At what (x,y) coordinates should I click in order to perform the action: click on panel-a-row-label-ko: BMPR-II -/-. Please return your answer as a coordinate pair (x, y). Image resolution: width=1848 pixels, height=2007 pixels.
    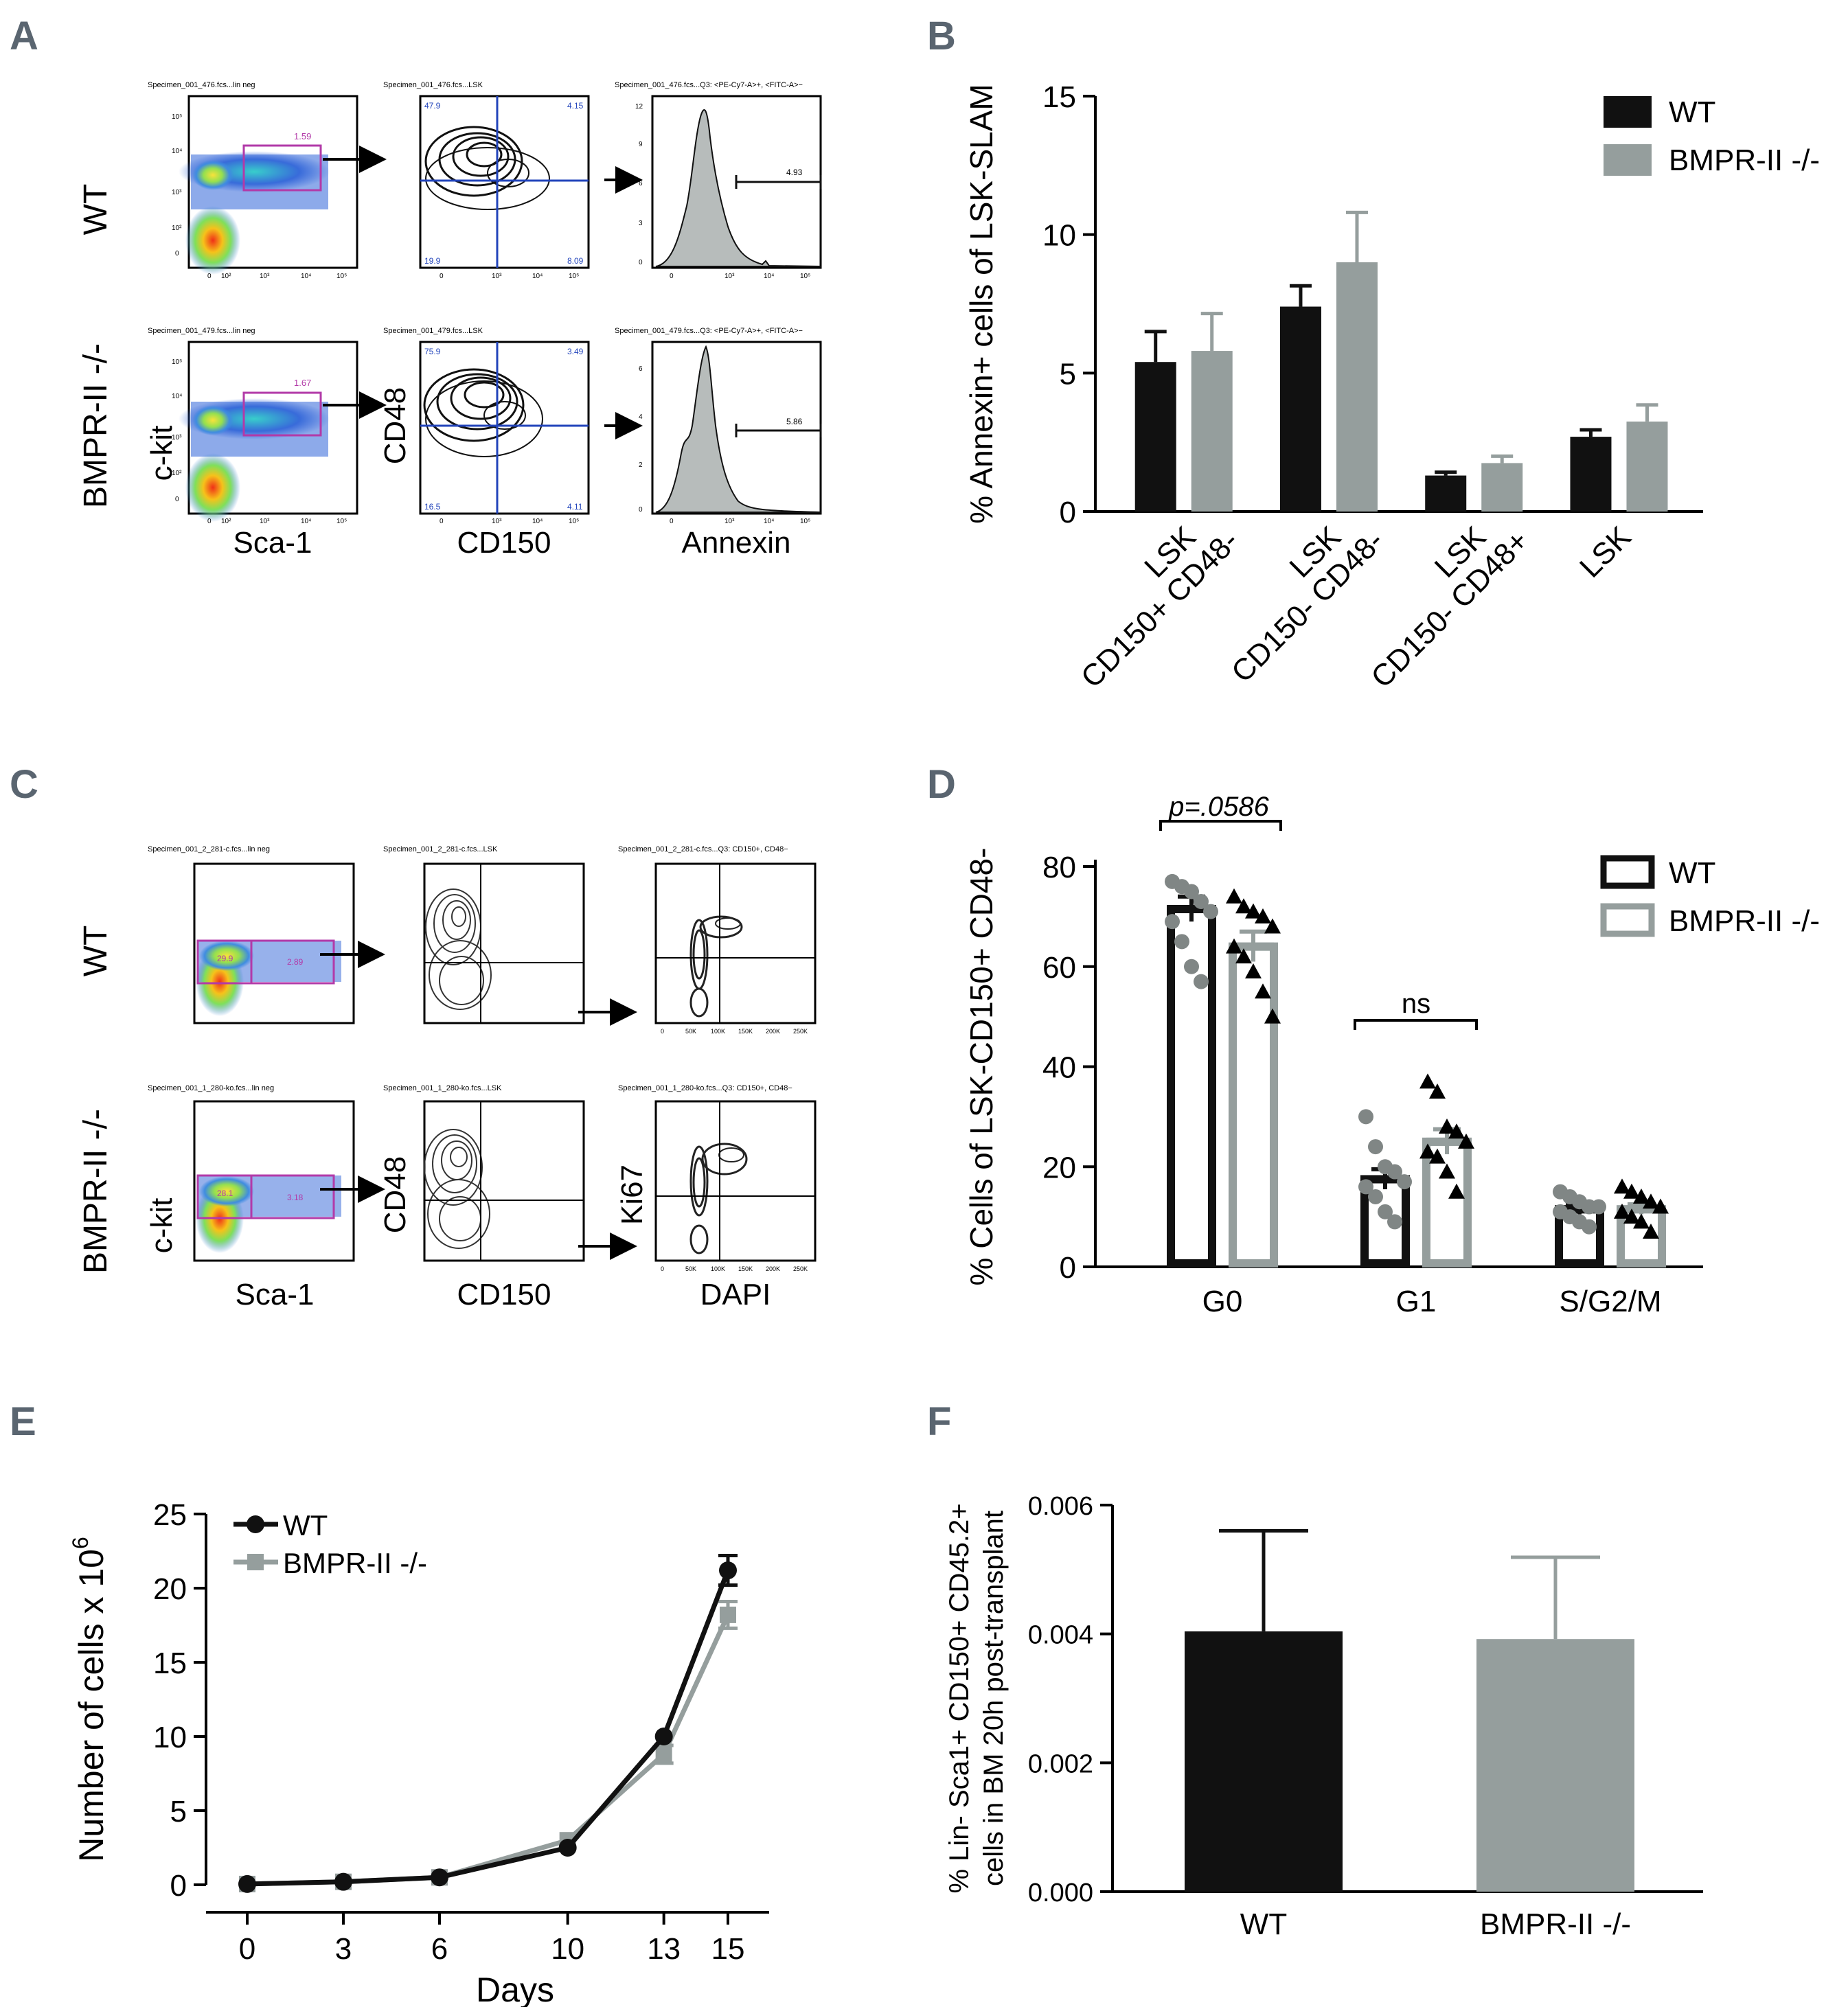
    Looking at the image, I should click on (96, 425).